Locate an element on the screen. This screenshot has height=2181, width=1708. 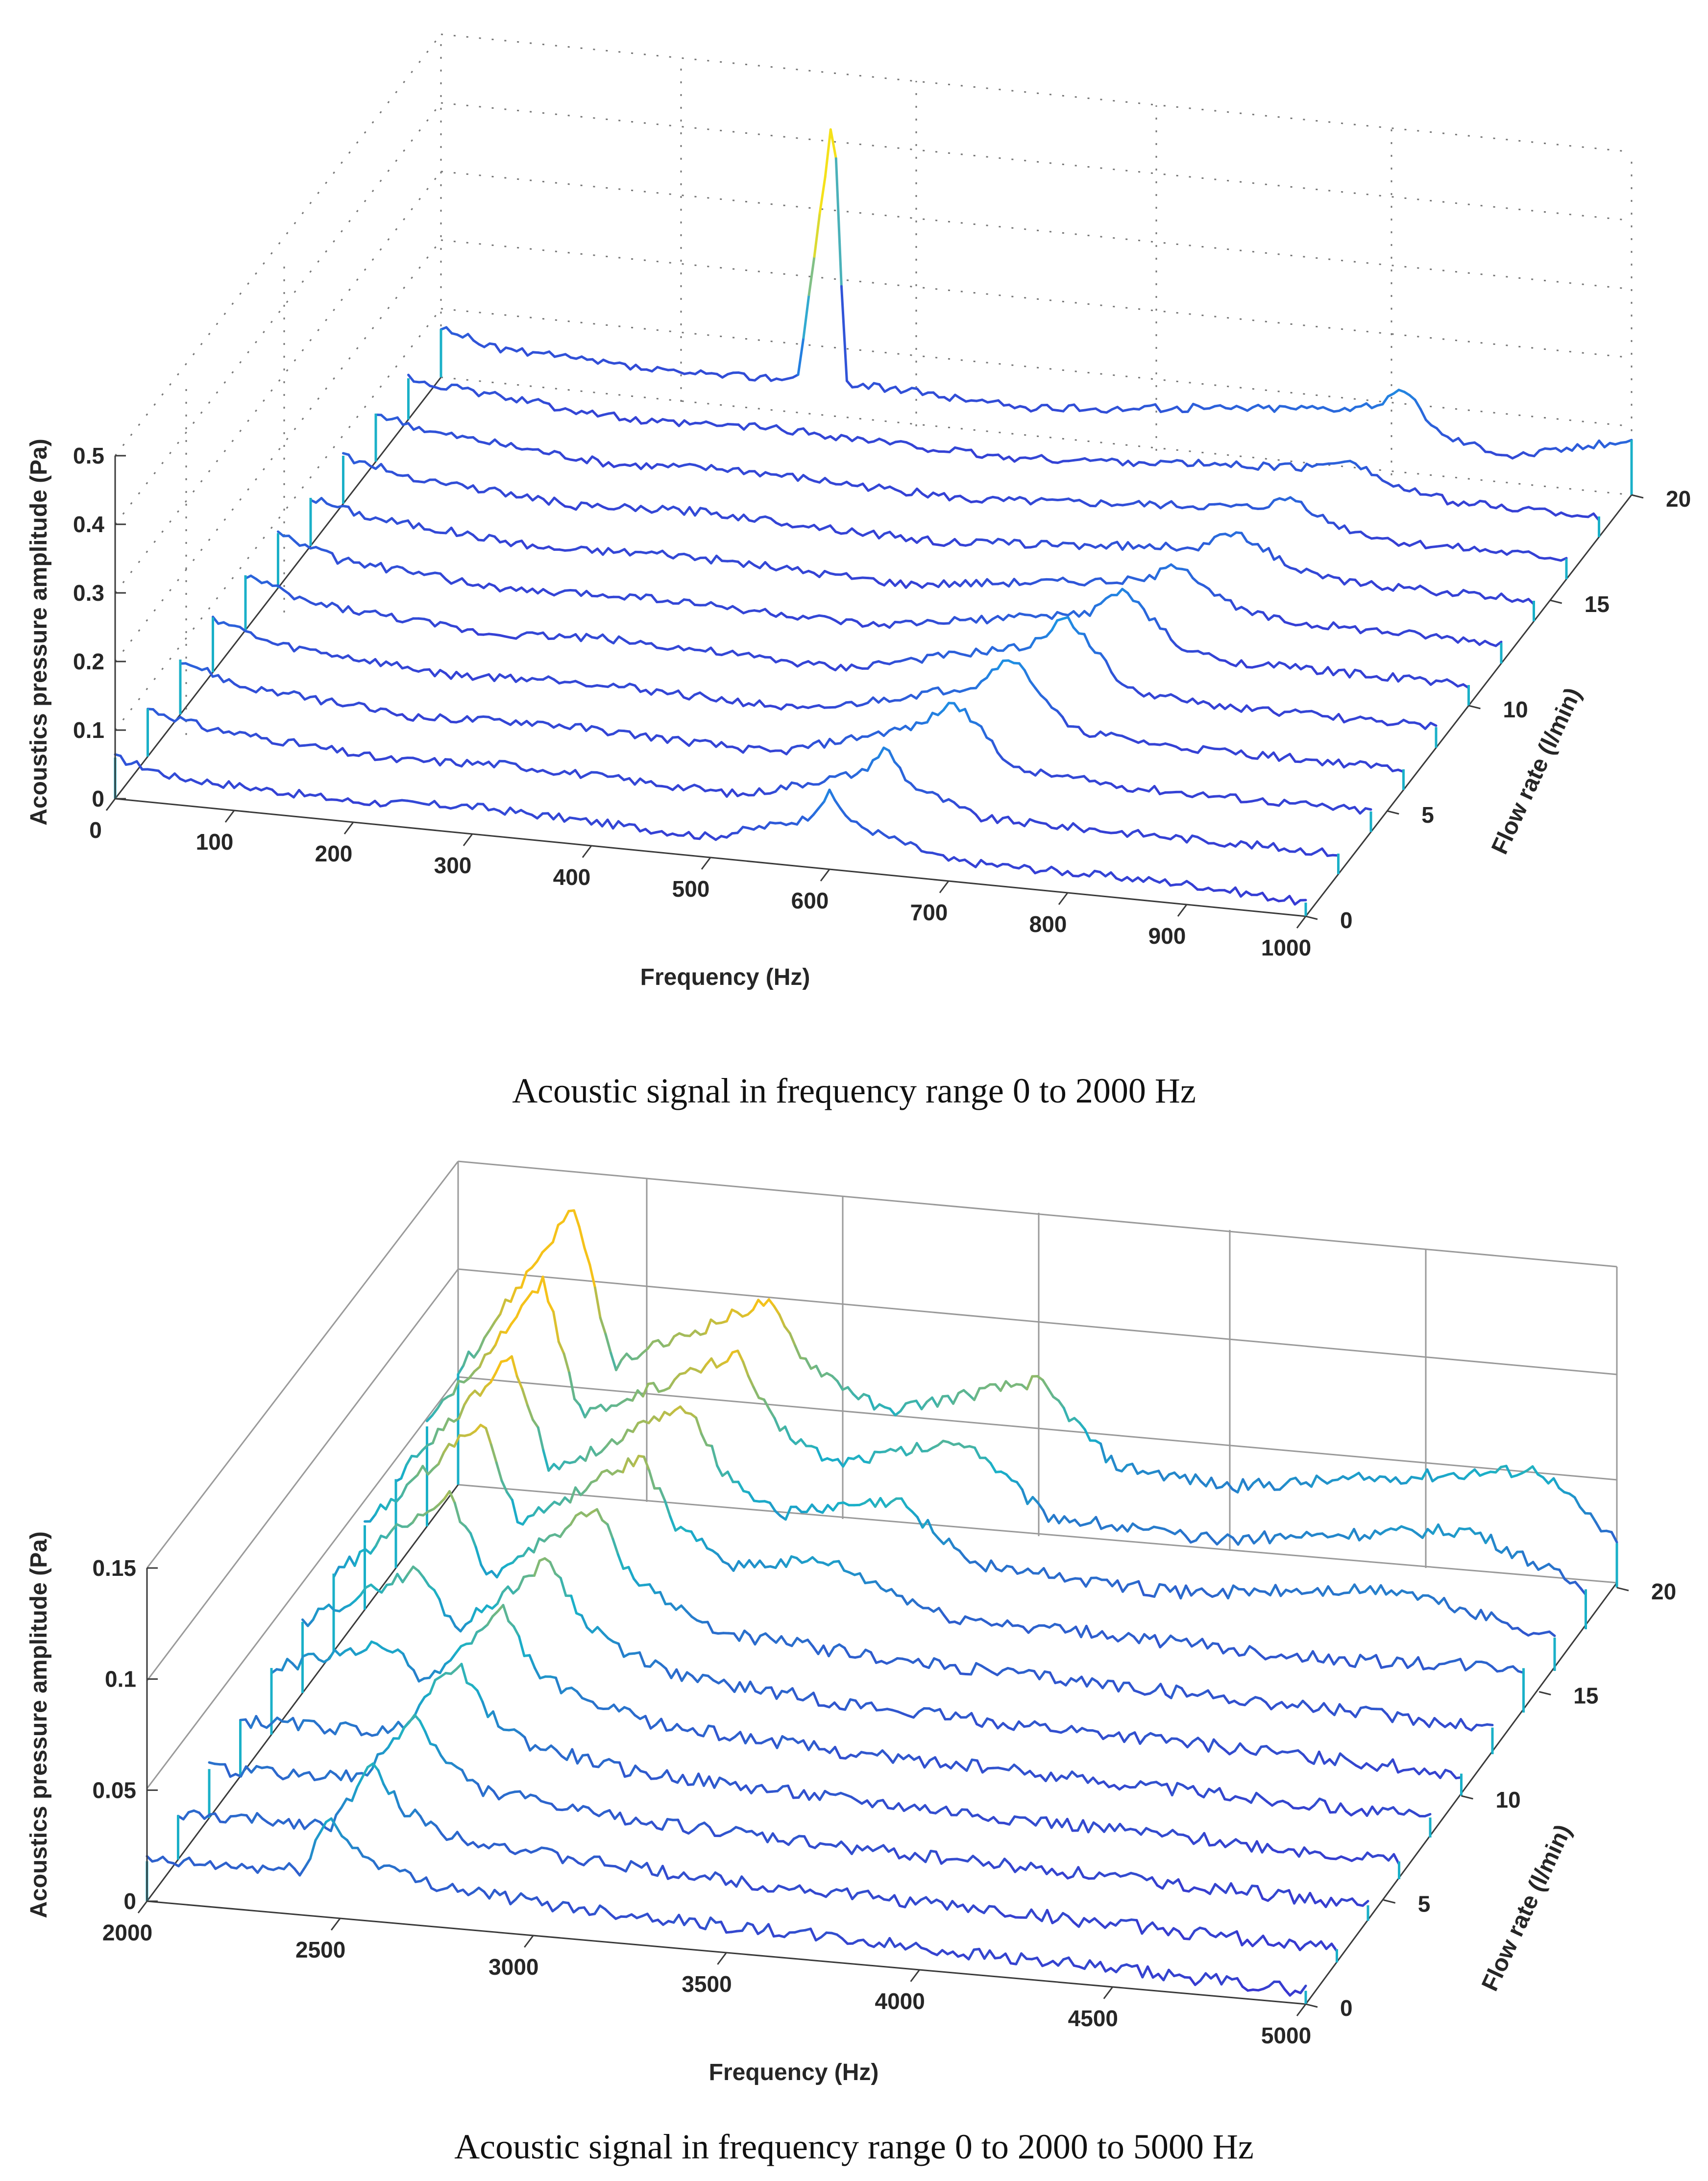
y-tick-mark is located at coordinates (1637, 496).